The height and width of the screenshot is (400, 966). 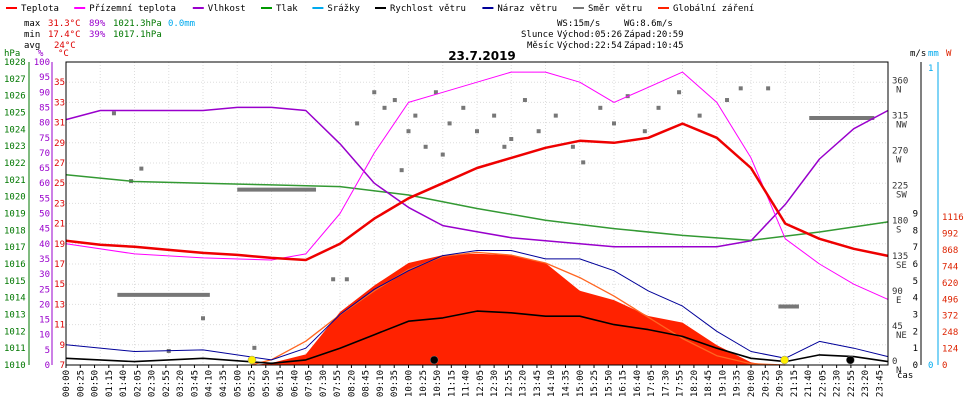 I want to click on axis-radiation-unit: W, so click(x=949, y=54).